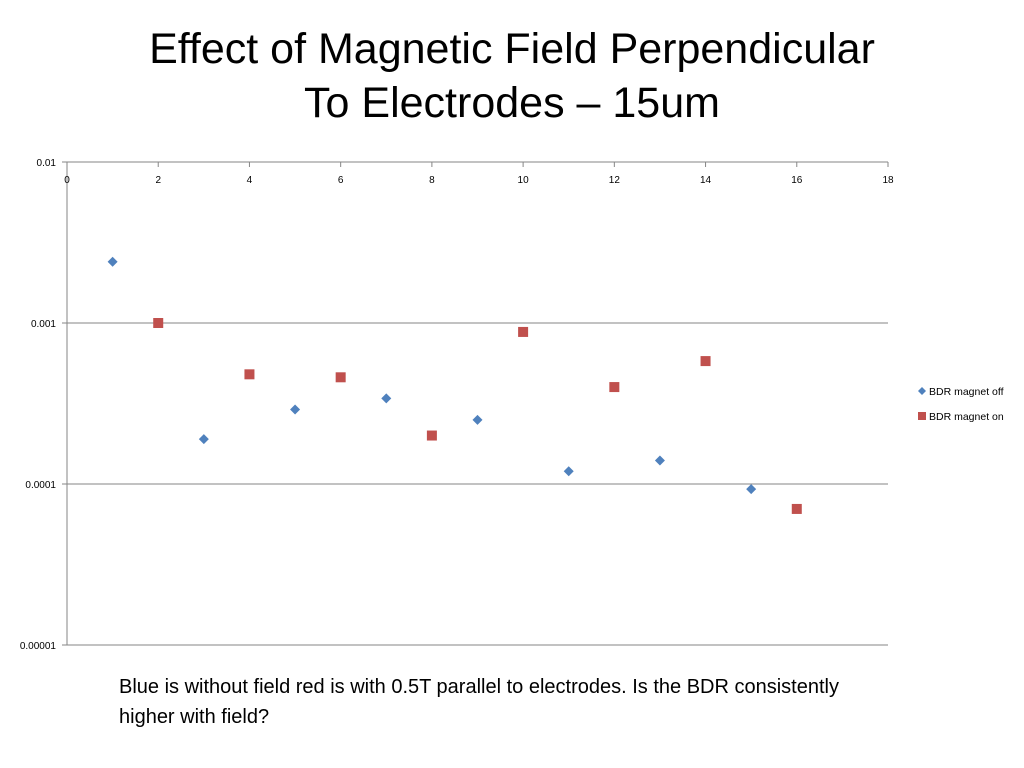 This screenshot has height=768, width=1024. Describe the element at coordinates (43, 324) in the screenshot. I see `y-tick-label: 0.001` at that location.